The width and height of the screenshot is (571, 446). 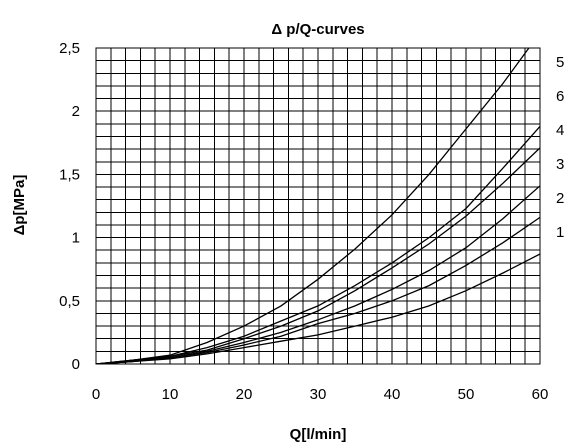 I want to click on series-label-6: 6, so click(x=560, y=96).